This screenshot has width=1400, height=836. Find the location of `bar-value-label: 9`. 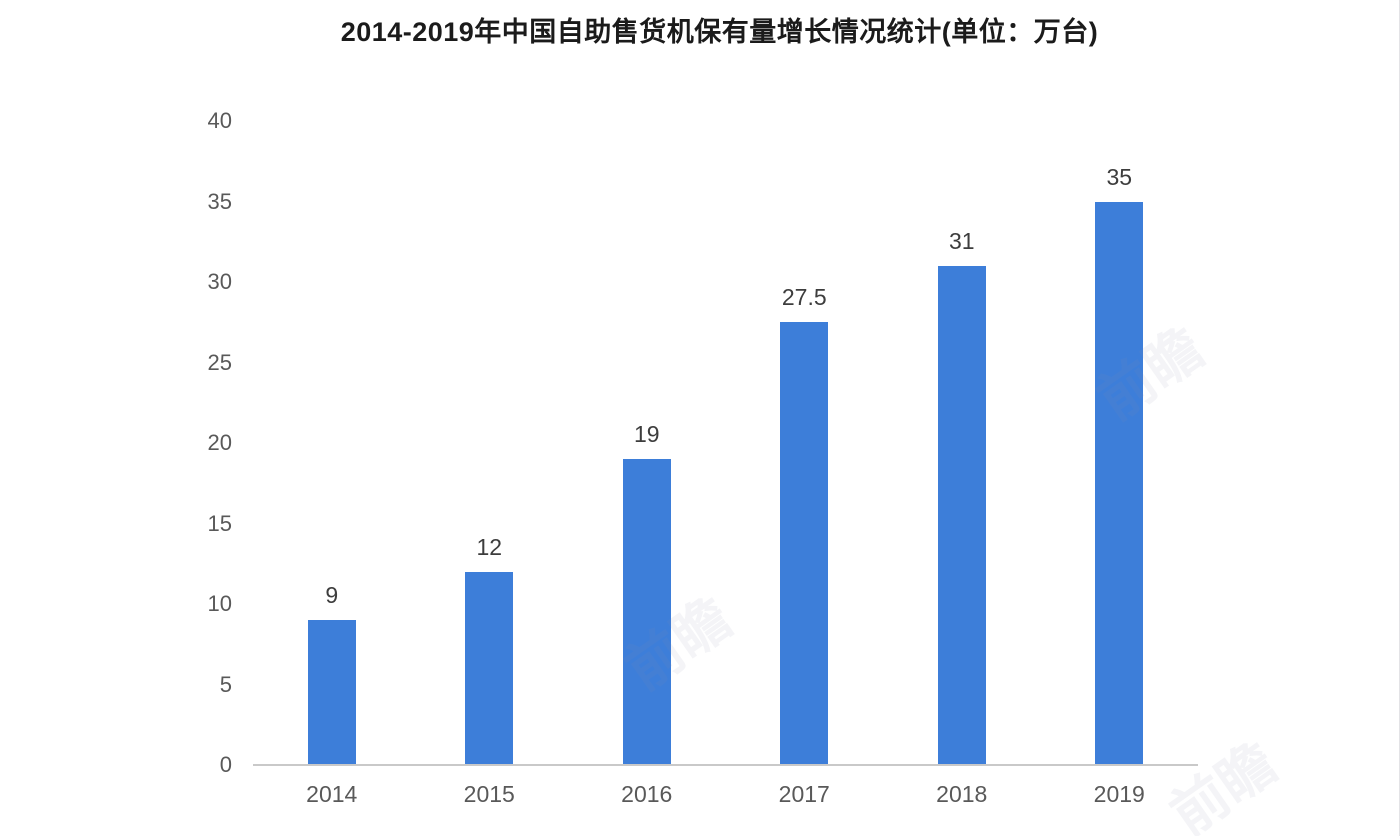

bar-value-label: 9 is located at coordinates (332, 595).